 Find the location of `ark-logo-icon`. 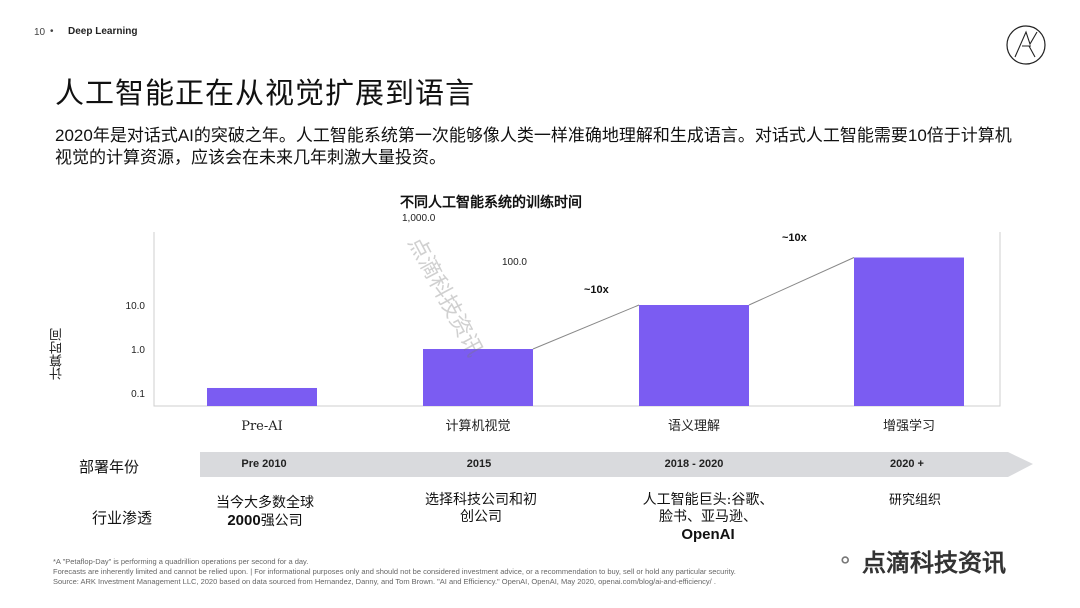

ark-logo-icon is located at coordinates (1026, 45).